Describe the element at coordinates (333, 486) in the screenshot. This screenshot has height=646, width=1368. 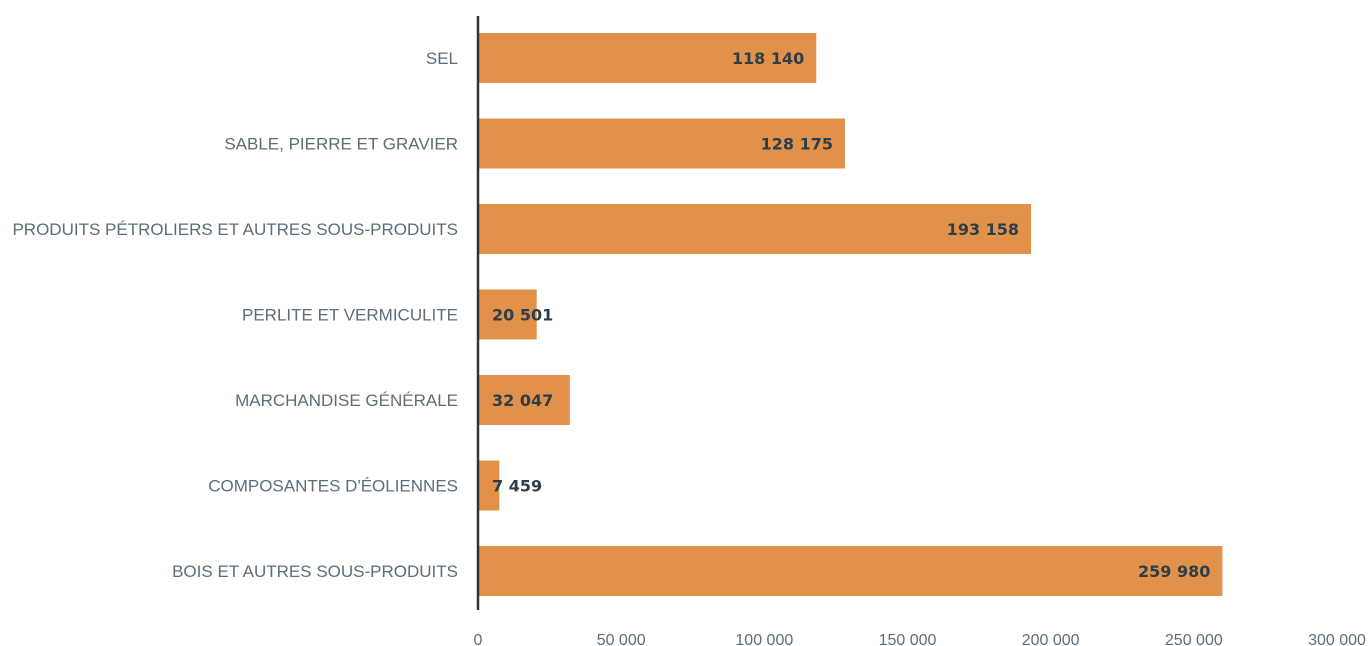
I see `category-label: COMPOSANTES D'ÉOLIENNES` at that location.